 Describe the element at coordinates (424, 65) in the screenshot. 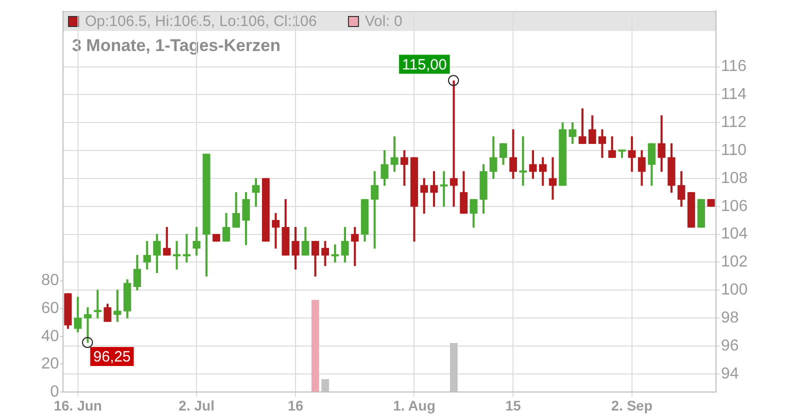

I see `annotation: 115,00` at that location.